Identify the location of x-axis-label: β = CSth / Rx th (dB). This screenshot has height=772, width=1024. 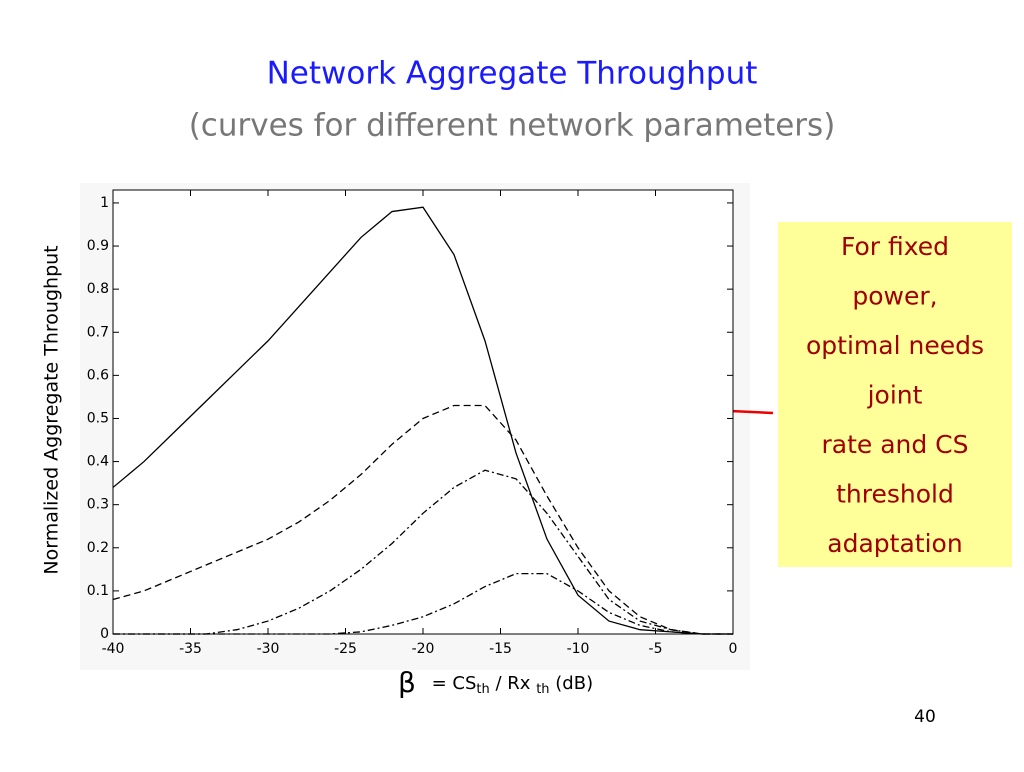
(495, 682).